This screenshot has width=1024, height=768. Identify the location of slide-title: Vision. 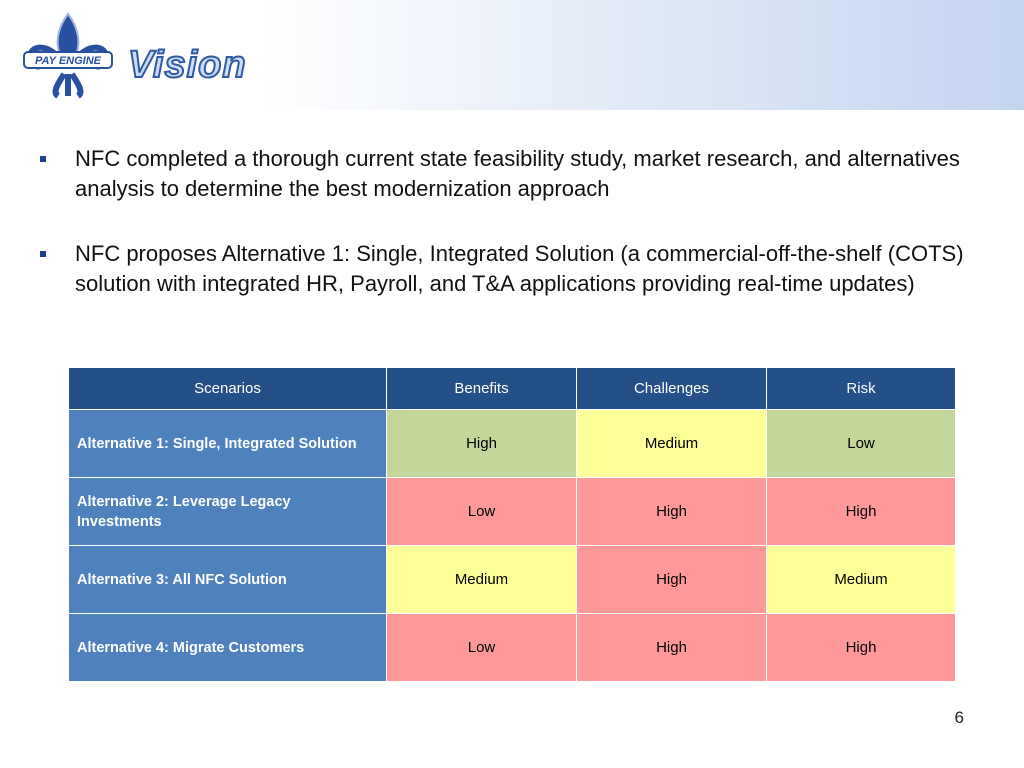
(187, 65).